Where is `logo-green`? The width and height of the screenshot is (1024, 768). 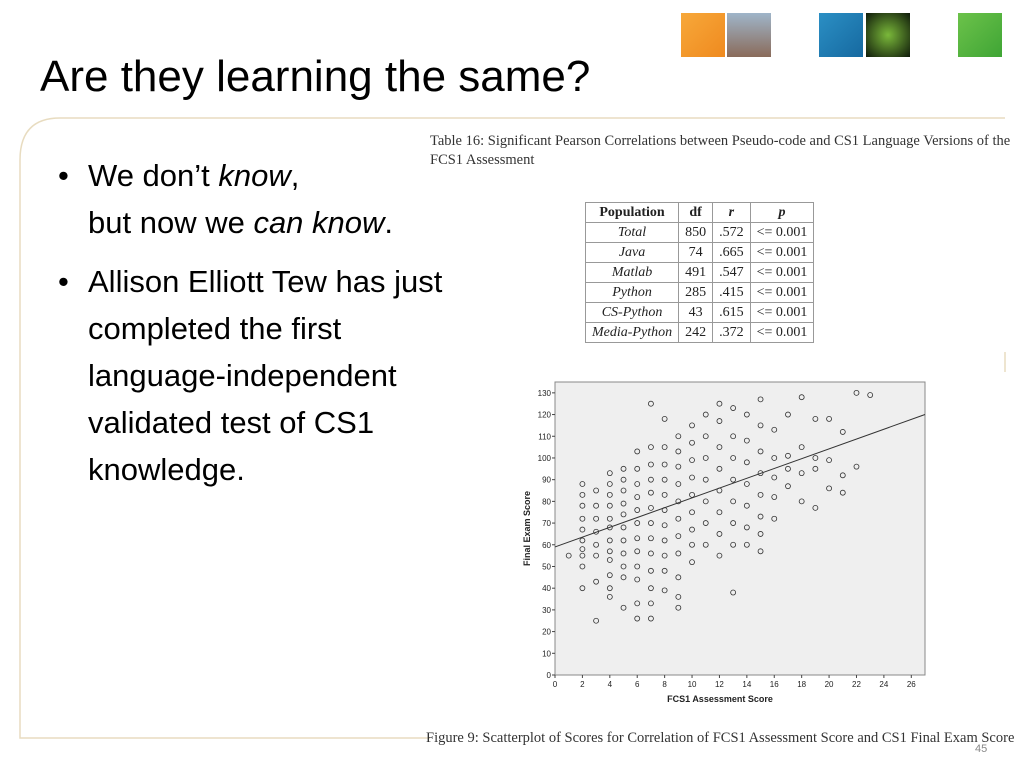 logo-green is located at coordinates (980, 35).